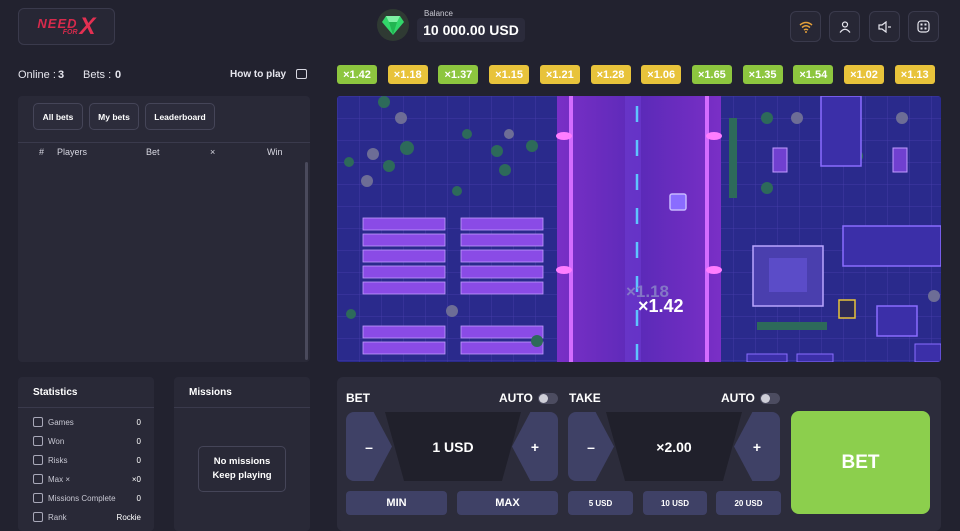 The height and width of the screenshot is (531, 960). I want to click on bet-max-button: MAX, so click(507, 503).